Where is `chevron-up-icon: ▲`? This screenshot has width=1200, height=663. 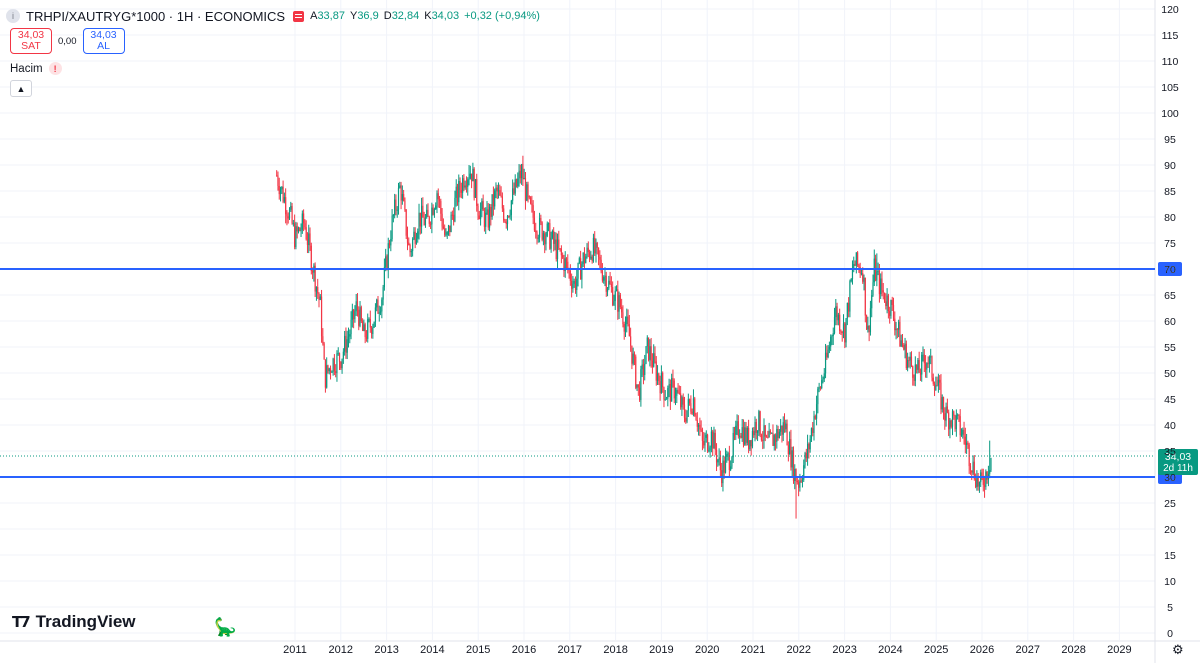
chevron-up-icon: ▲ is located at coordinates (21, 88).